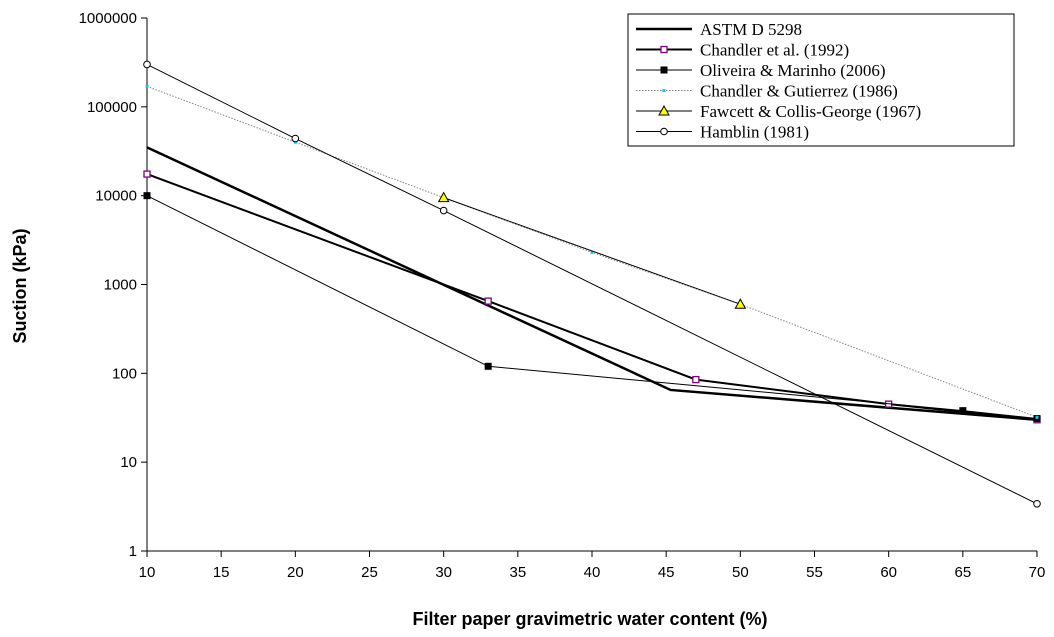 This screenshot has height=637, width=1054. Describe the element at coordinates (133, 551) in the screenshot. I see `y-tick-label: 1` at that location.